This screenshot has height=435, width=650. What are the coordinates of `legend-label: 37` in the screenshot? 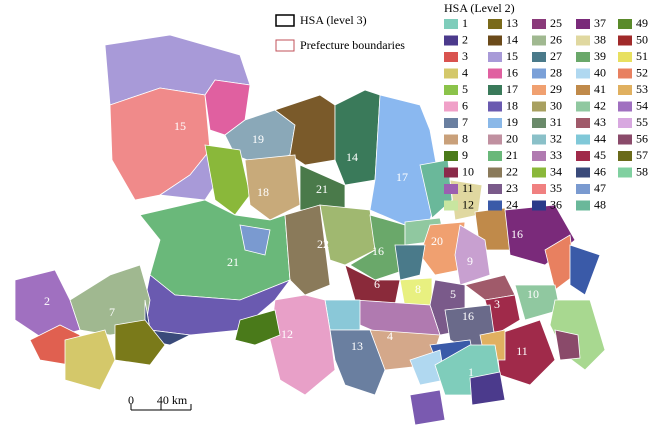 It's located at (600, 23).